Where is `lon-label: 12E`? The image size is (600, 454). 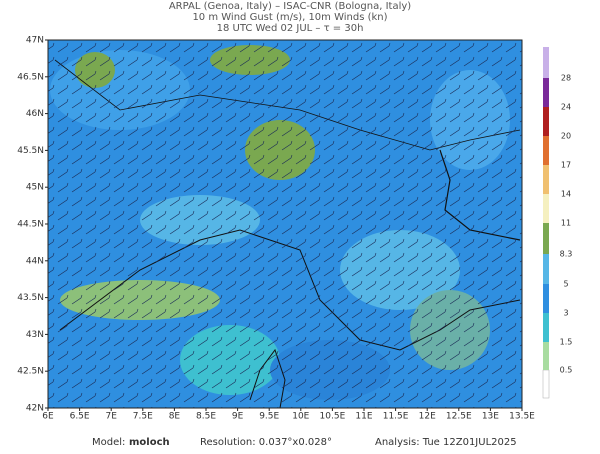
lon-label: 12E is located at coordinates (427, 417).